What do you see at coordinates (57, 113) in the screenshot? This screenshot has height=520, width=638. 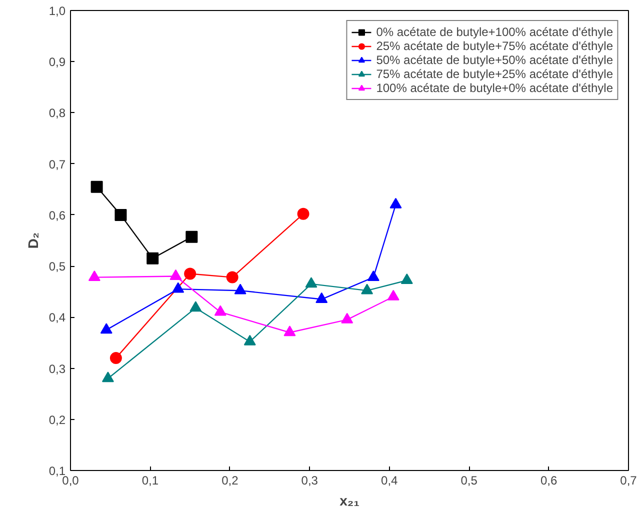 I see `y-tick-label: 0,8` at bounding box center [57, 113].